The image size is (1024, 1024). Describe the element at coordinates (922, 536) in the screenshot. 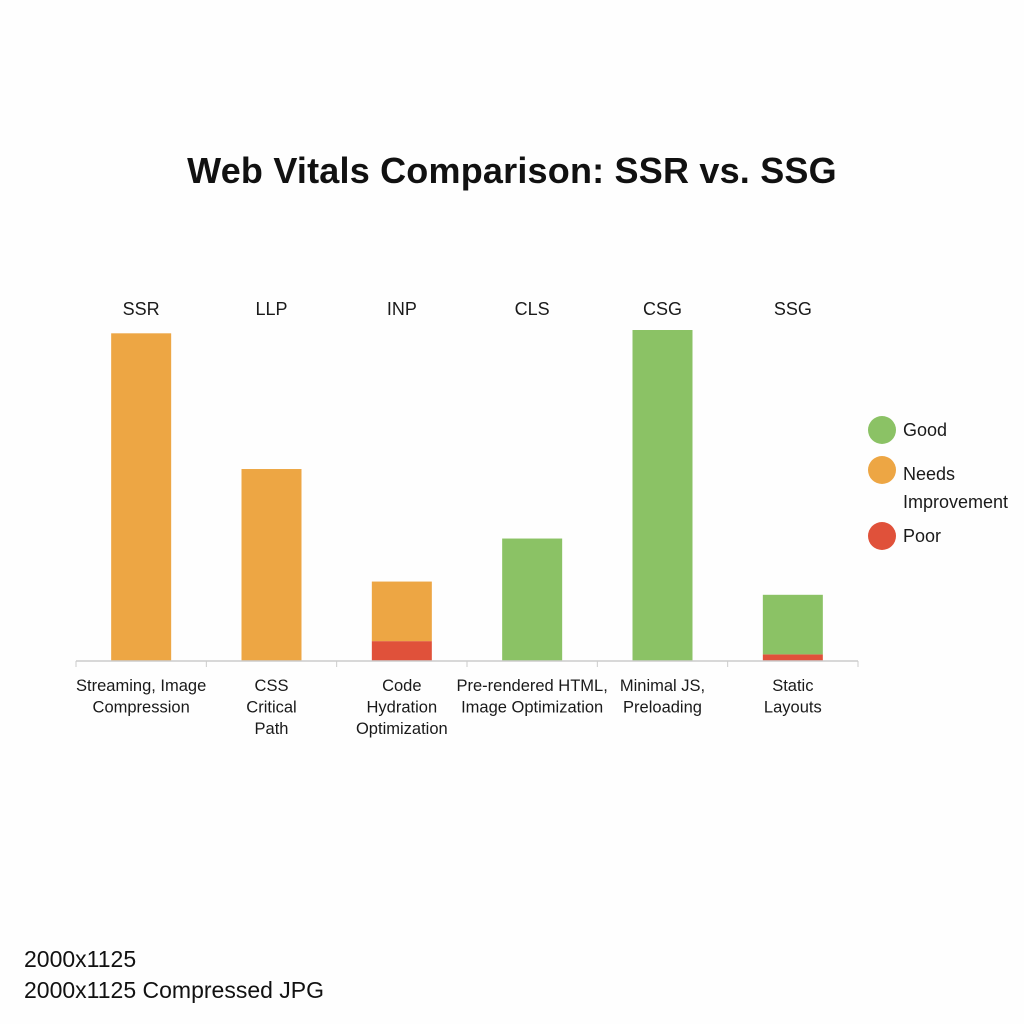

I see `legend-label-poor: Poor` at that location.